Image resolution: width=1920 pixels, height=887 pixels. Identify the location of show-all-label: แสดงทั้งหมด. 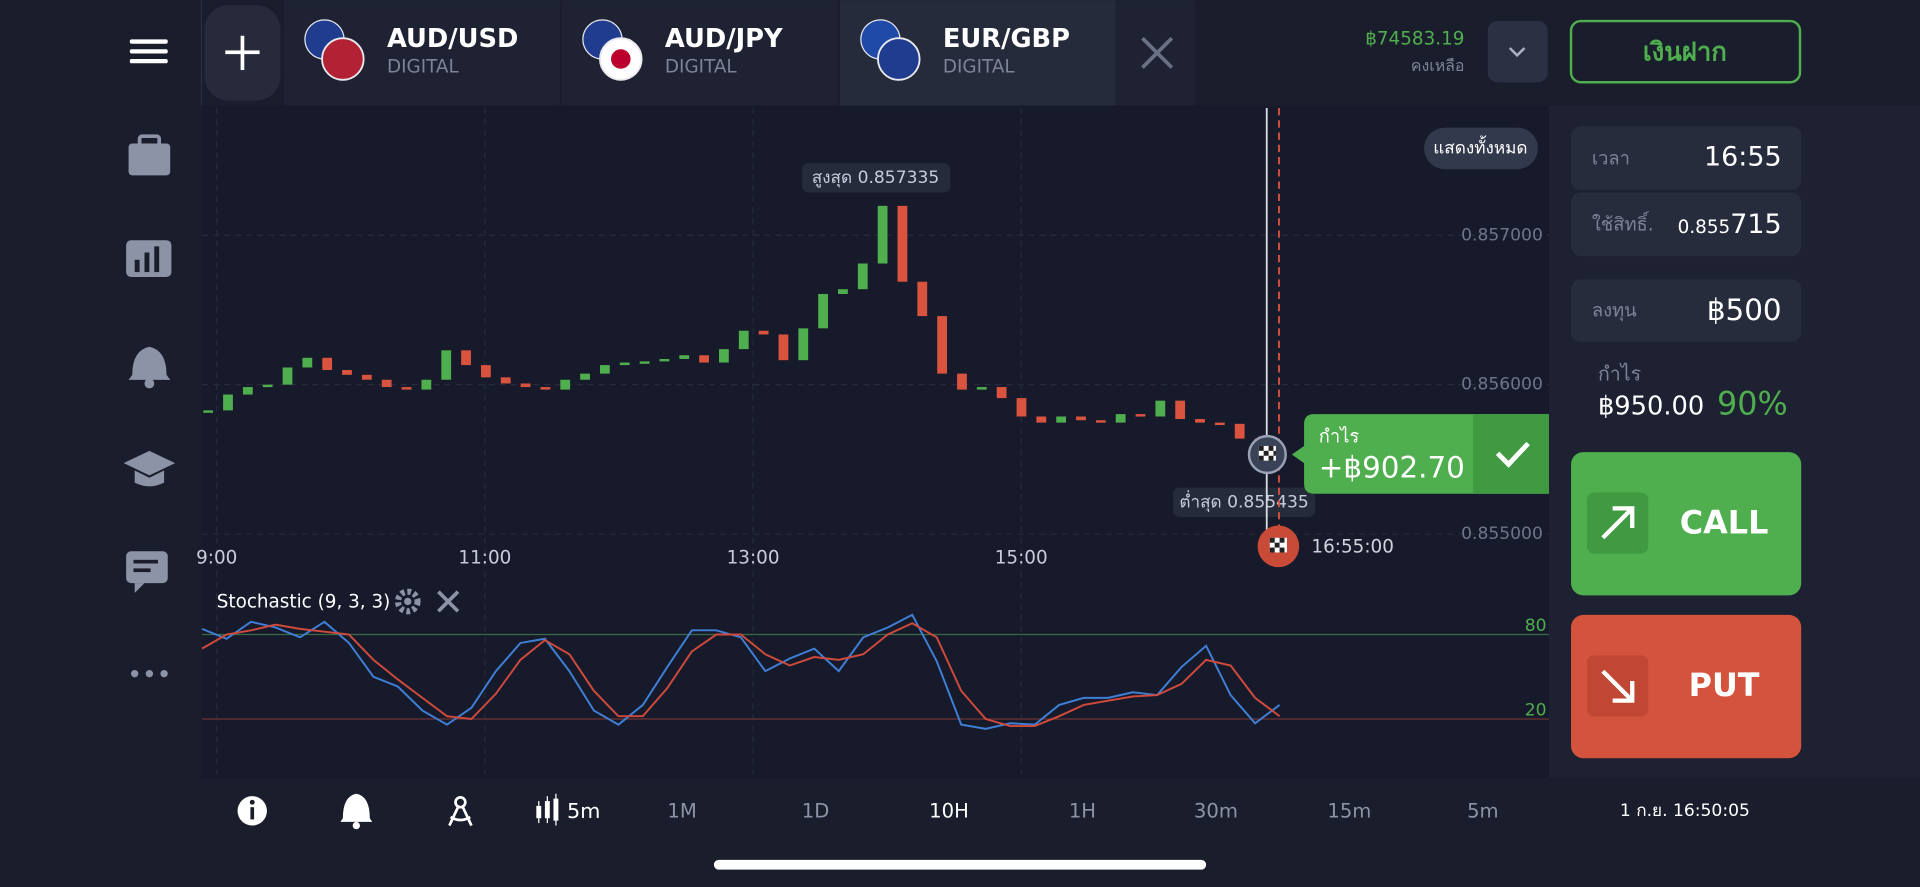
(1480, 146).